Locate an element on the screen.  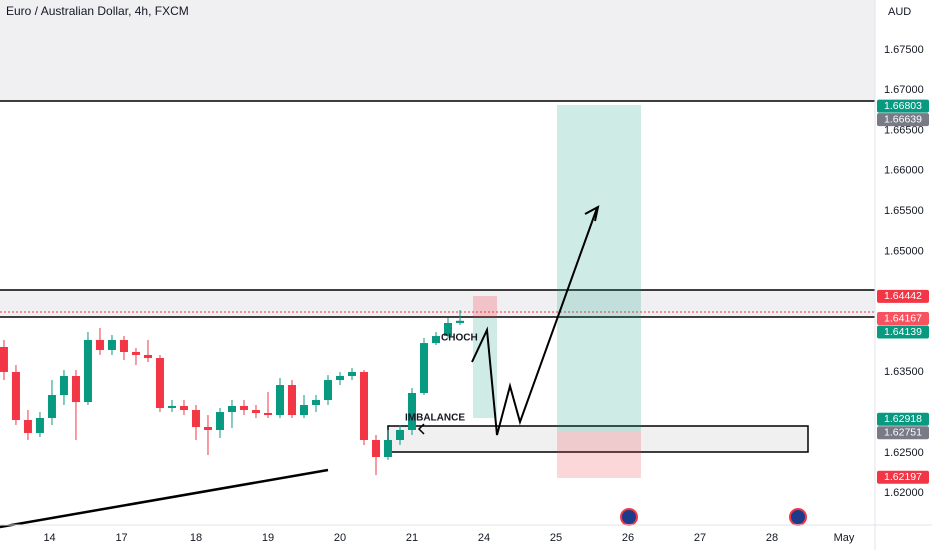
y-tick-label: 1.65500 is located at coordinates (904, 211).